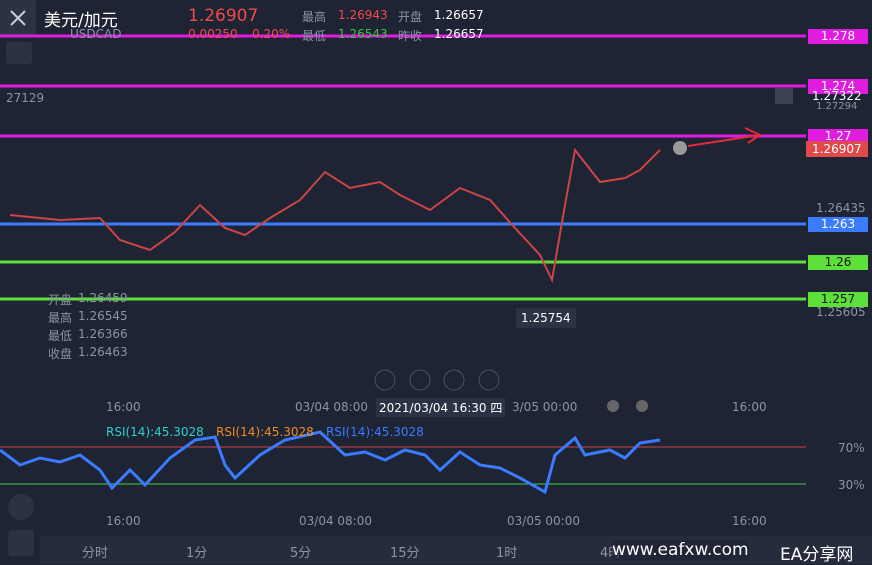 Image resolution: width=872 pixels, height=565 pixels. Describe the element at coordinates (838, 262) in the screenshot. I see `level-label: 1.26` at that location.